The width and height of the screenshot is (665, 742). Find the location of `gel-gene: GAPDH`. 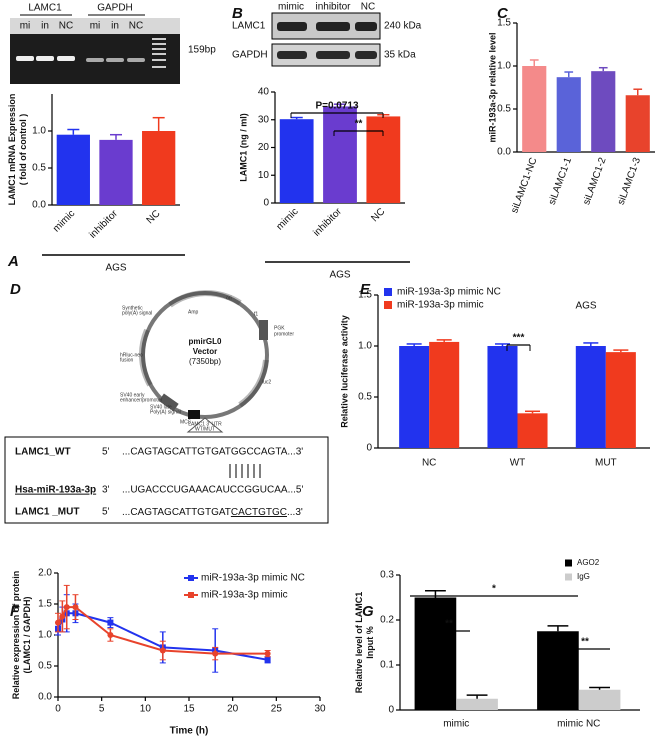

gel-gene: GAPDH is located at coordinates (115, 8).